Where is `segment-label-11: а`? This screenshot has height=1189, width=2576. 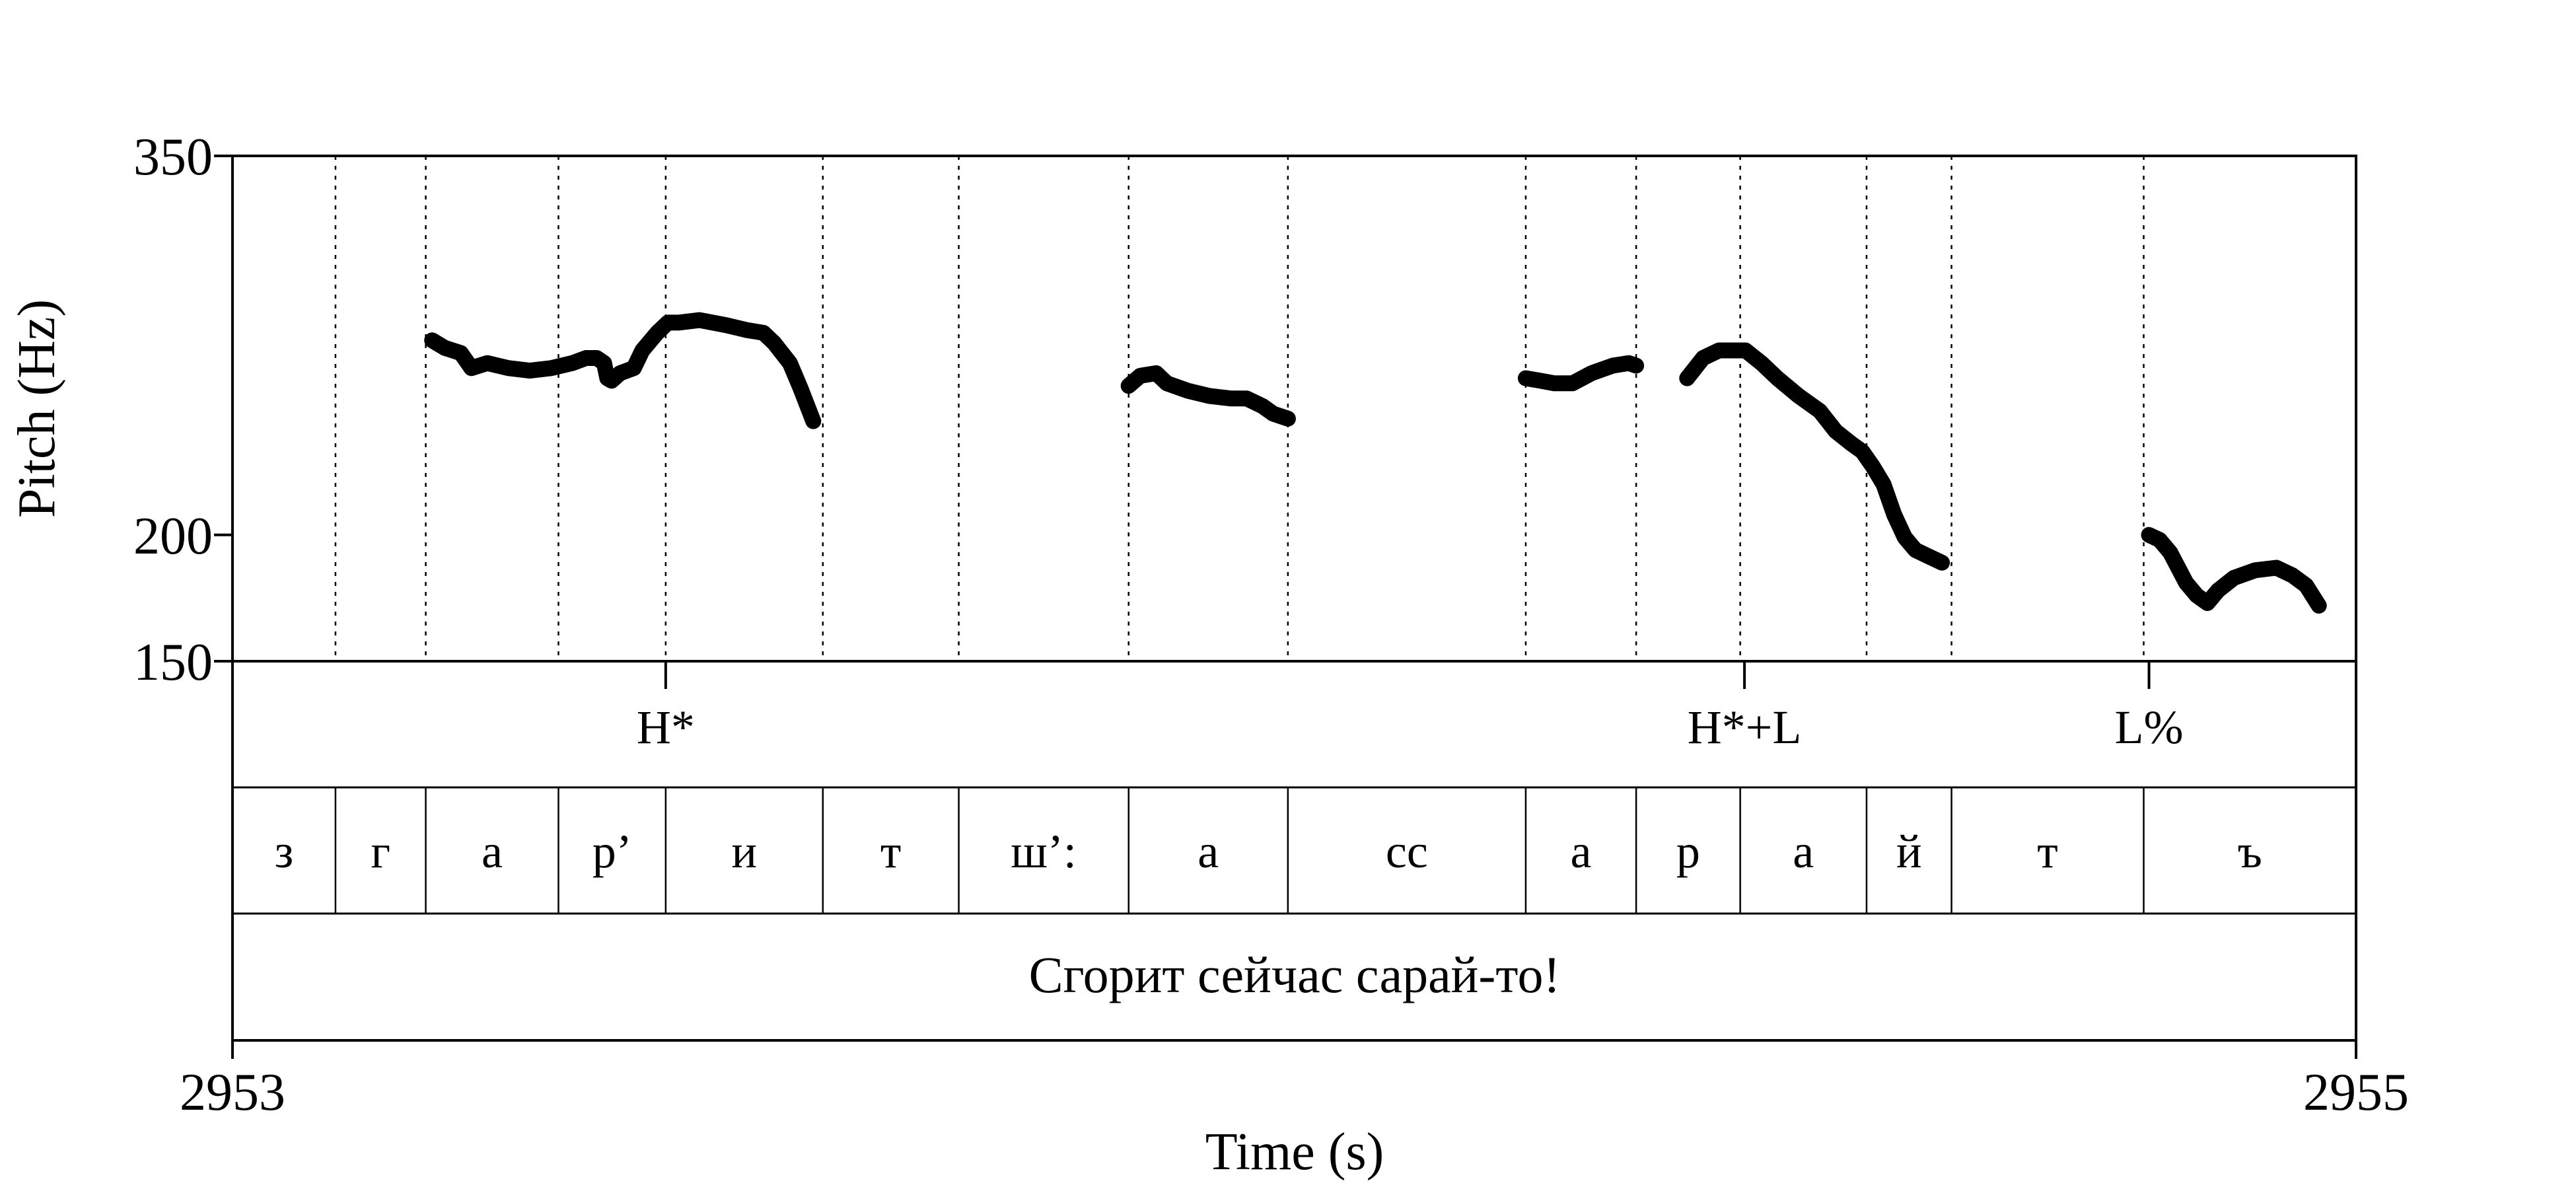
segment-label-11: а is located at coordinates (1803, 851).